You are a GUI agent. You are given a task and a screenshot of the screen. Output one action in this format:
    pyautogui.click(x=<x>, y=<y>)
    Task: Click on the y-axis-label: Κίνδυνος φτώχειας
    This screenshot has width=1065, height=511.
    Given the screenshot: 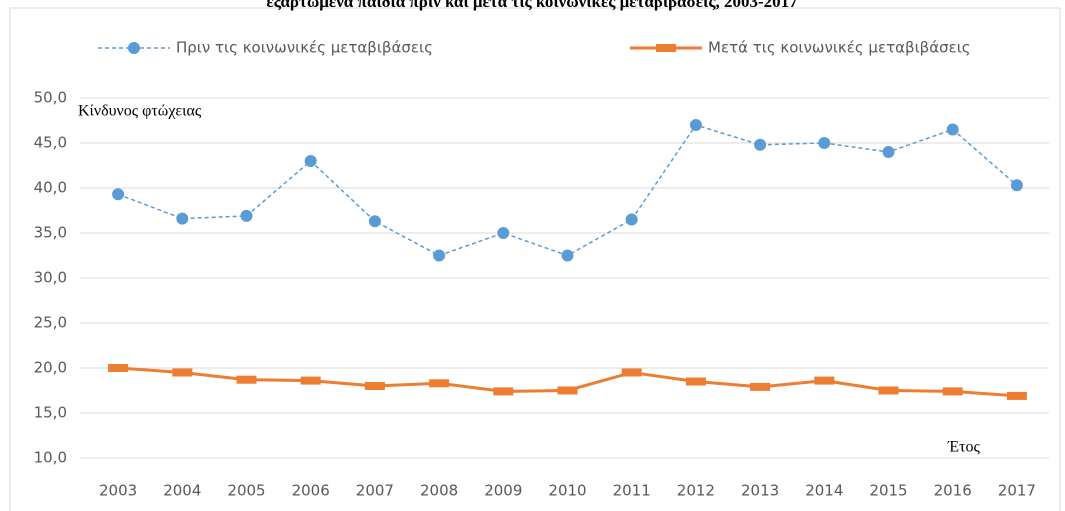 What is the action you would take?
    pyautogui.click(x=140, y=111)
    